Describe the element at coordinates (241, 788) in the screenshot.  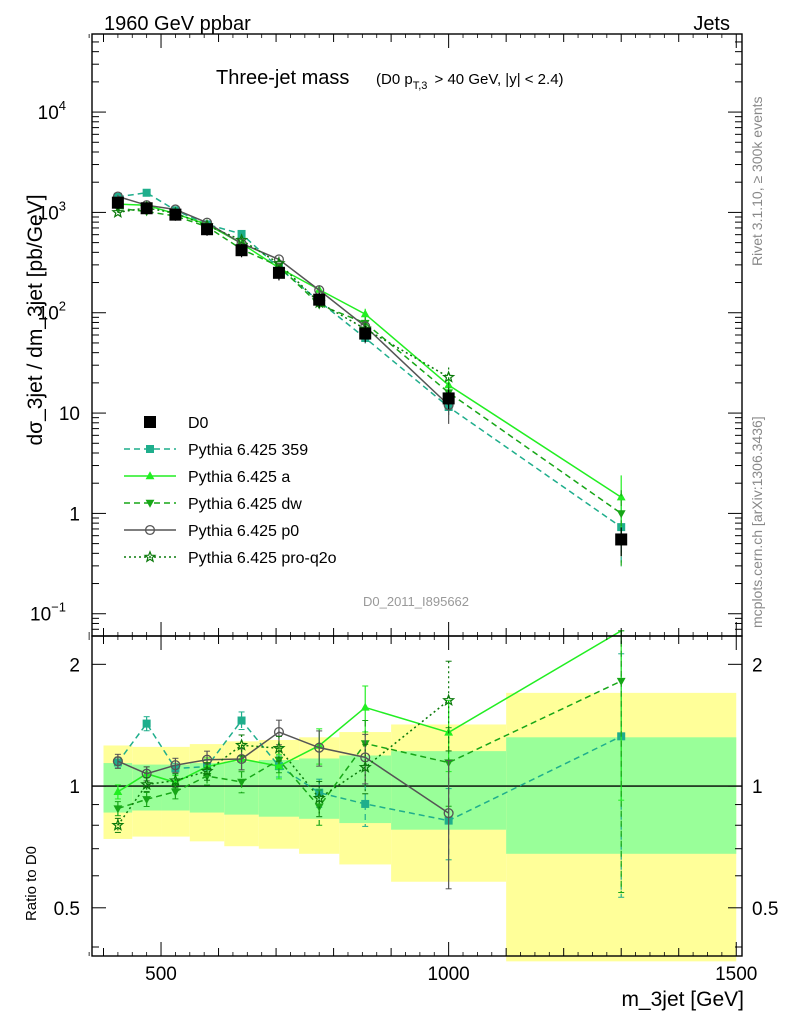
I see `ratio-band-inner` at that location.